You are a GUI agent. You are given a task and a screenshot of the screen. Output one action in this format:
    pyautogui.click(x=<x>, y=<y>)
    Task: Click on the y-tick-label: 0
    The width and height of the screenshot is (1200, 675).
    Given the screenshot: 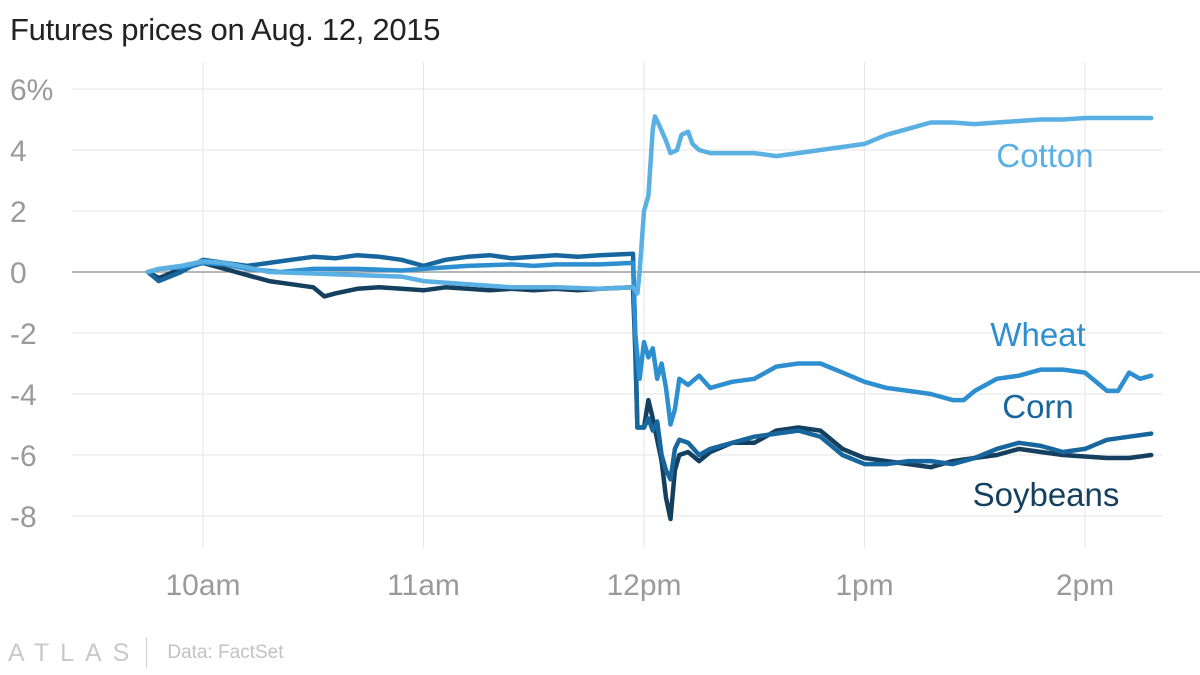 What is the action you would take?
    pyautogui.click(x=18, y=273)
    